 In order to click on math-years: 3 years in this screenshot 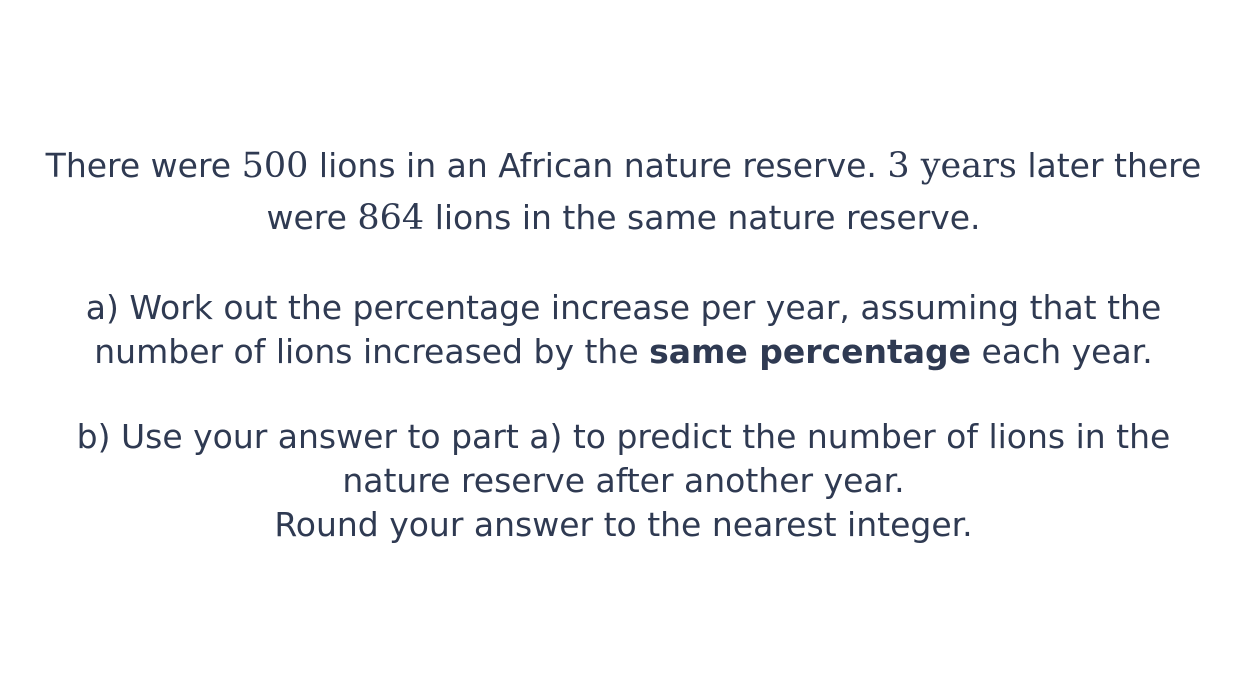, I will do `click(952, 166)`.